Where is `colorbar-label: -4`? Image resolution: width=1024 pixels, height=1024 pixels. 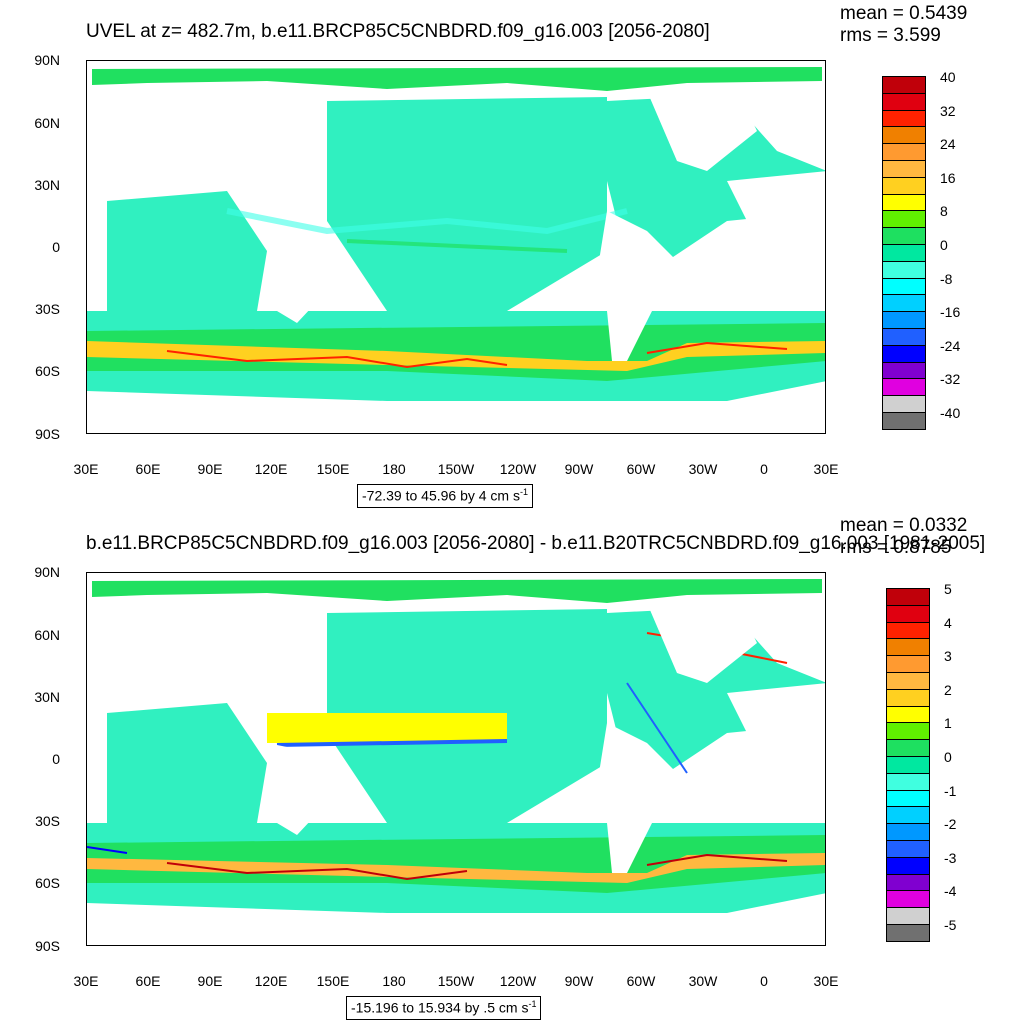
colorbar-label: -4 is located at coordinates (950, 891).